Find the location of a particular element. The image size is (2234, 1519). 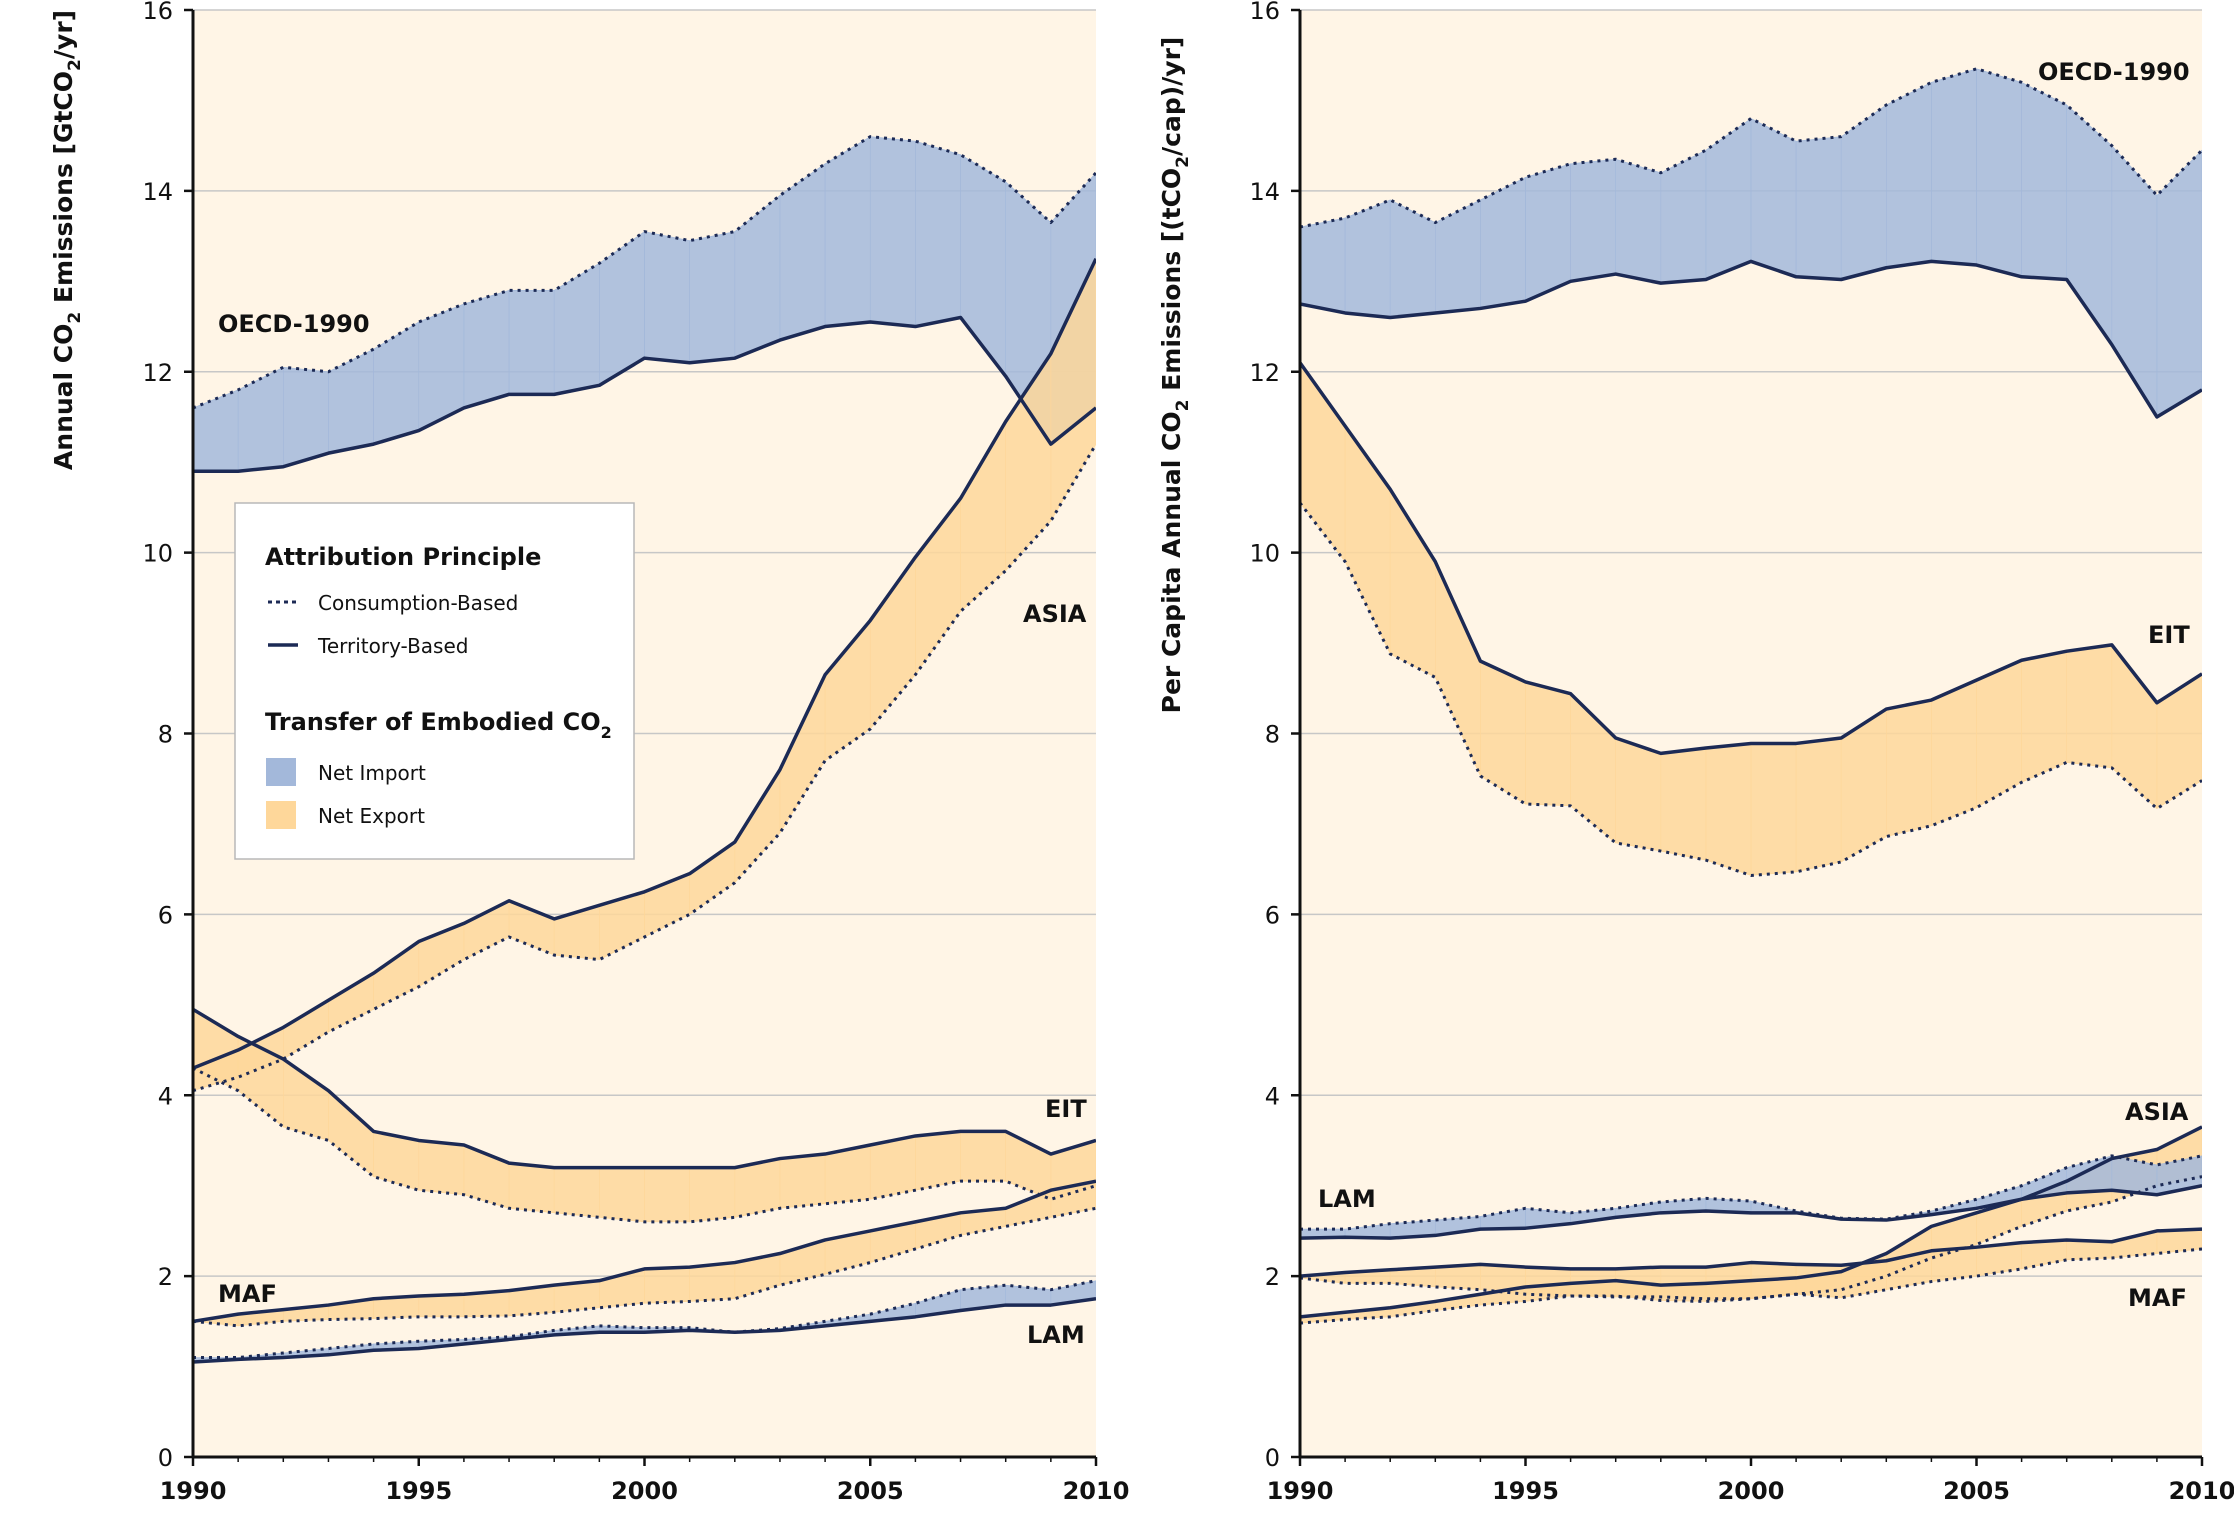

right-label-asia: ASIA is located at coordinates (2157, 1112).